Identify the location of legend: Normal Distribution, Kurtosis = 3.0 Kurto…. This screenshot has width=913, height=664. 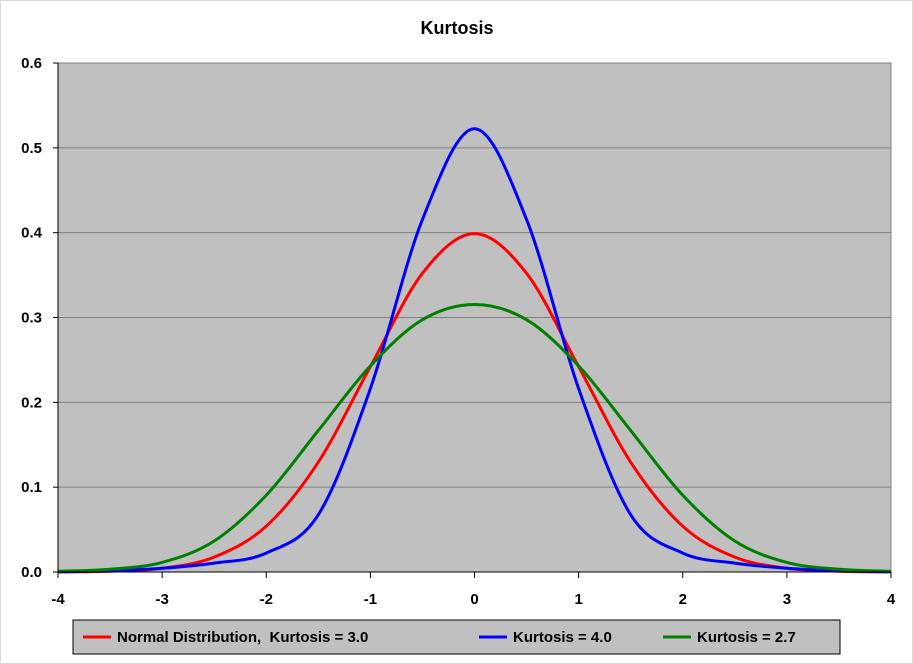
(456, 637).